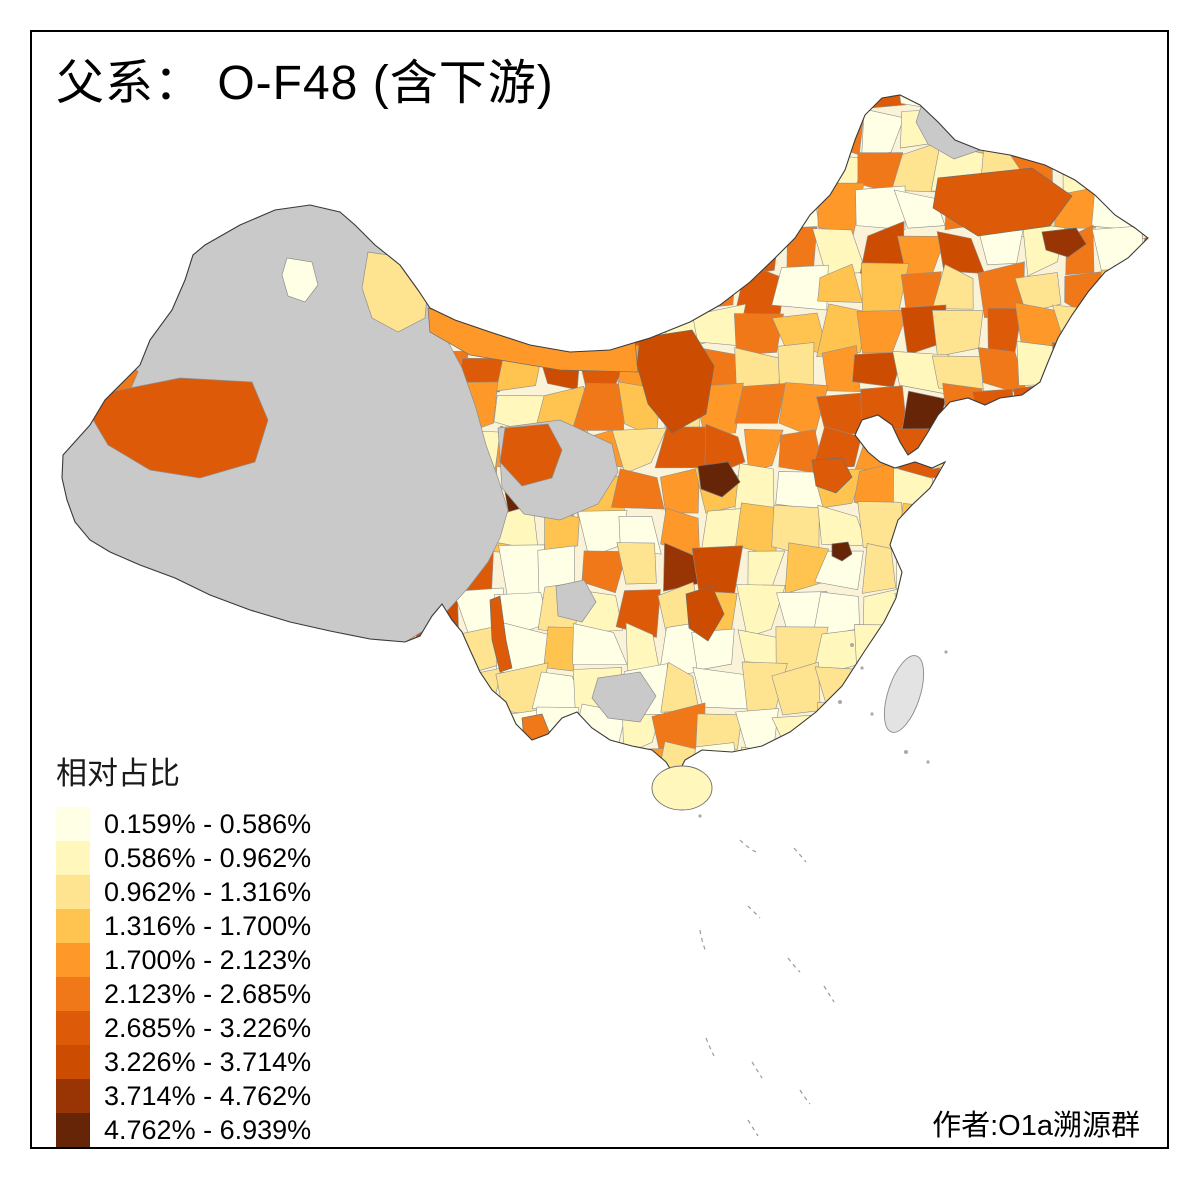 This screenshot has height=1200, width=1200. Describe the element at coordinates (832, 475) in the screenshot. I see `region-dark-east` at that location.